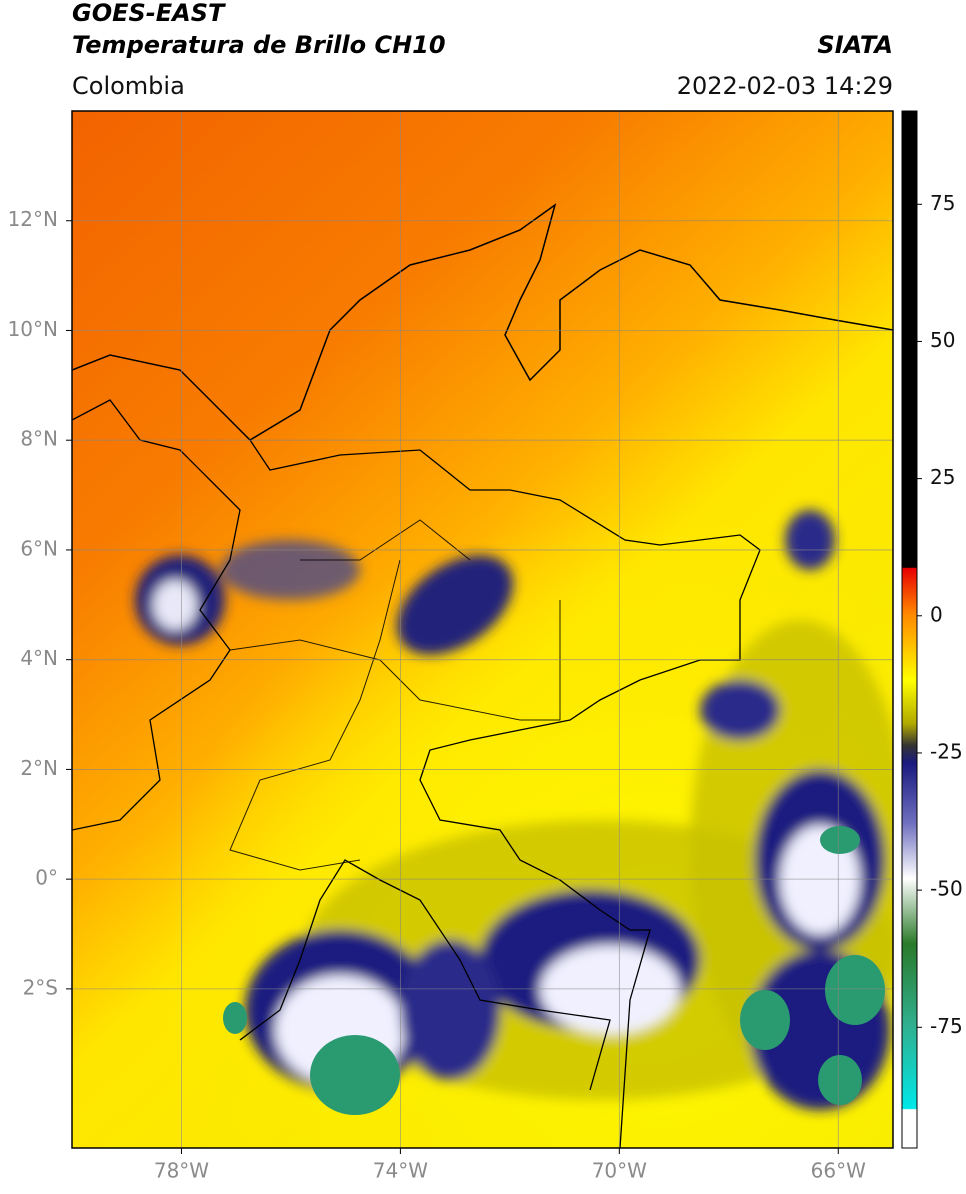  I want to click on colorbar-tick-label: 75, so click(942, 203).